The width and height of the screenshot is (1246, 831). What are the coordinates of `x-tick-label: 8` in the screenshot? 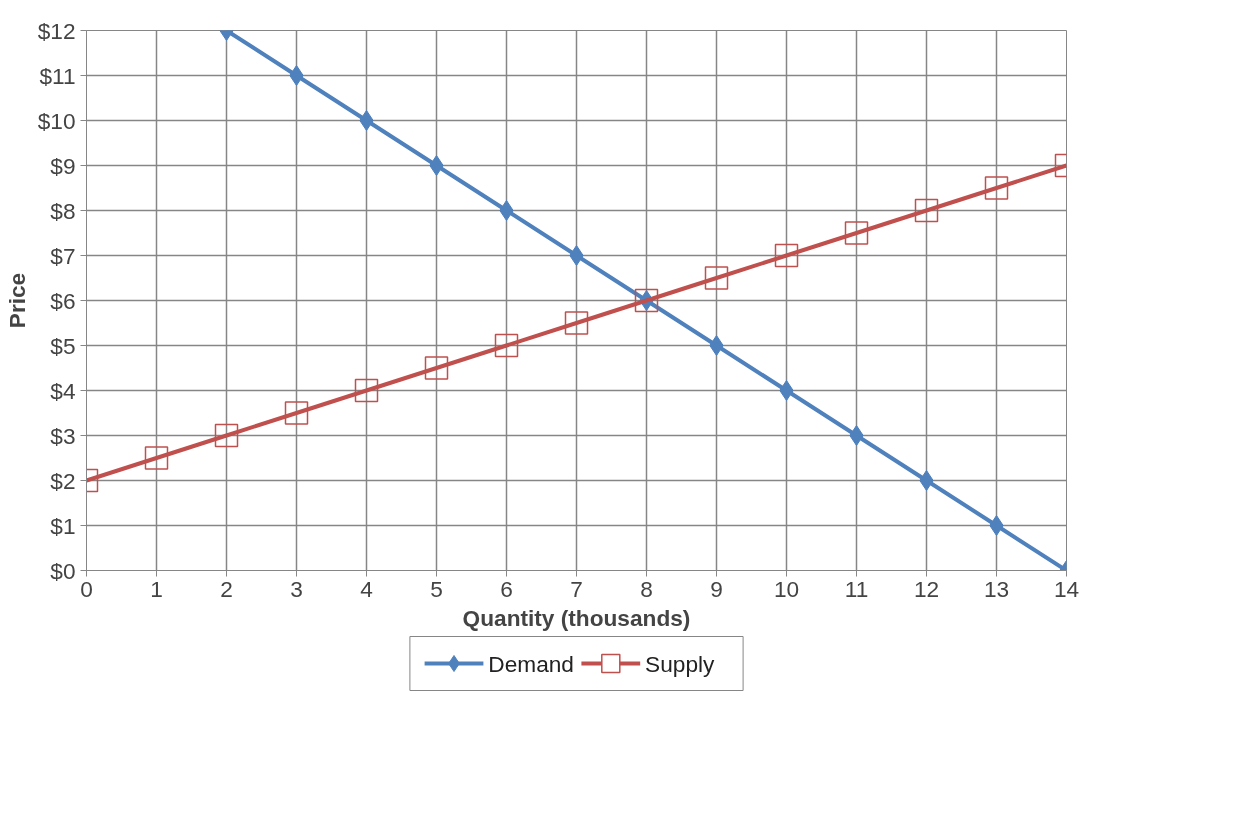 It's located at (646, 588).